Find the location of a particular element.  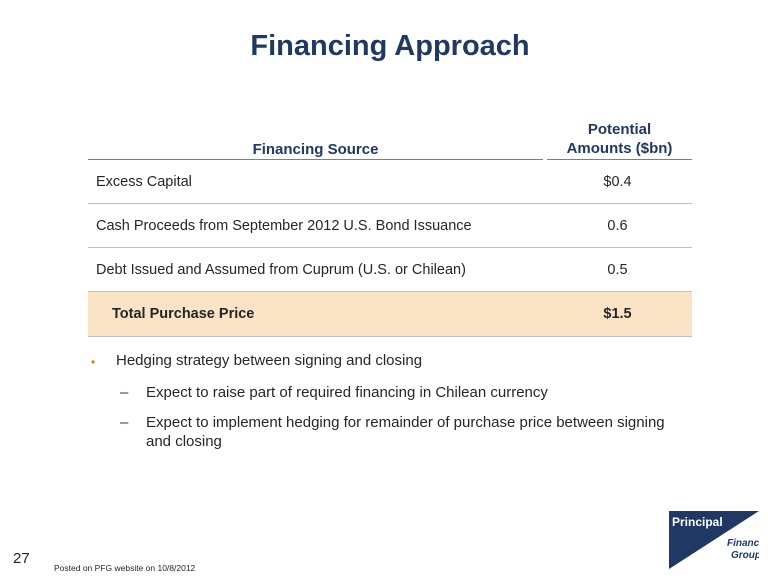

total-source: Total Purchase Price is located at coordinates (183, 314).